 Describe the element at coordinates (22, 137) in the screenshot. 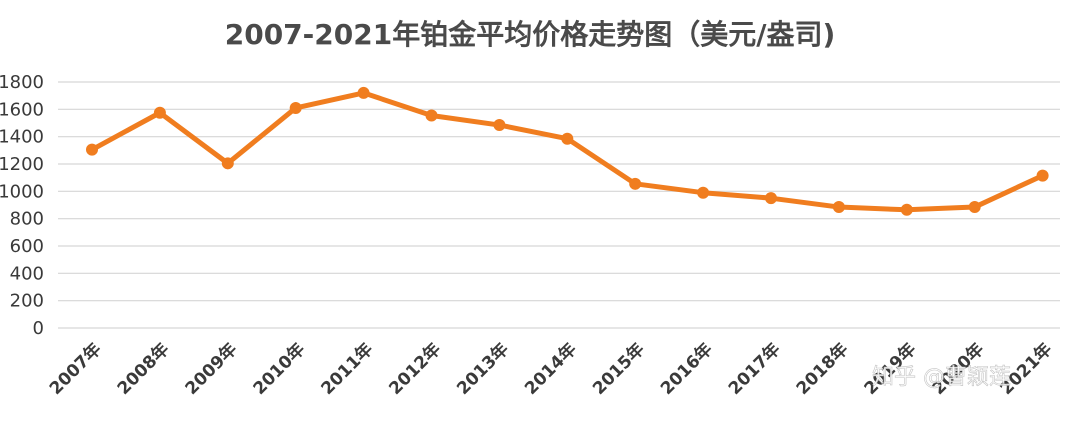

I see `y-tick-label: 1400` at that location.